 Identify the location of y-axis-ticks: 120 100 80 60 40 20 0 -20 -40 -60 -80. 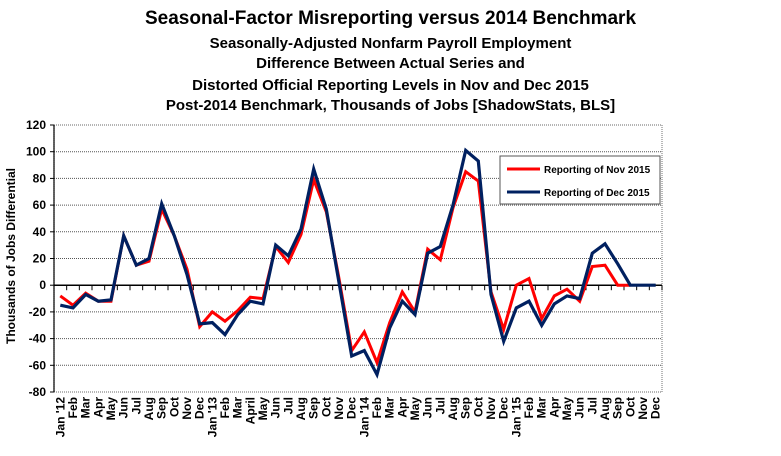
(40, 258).